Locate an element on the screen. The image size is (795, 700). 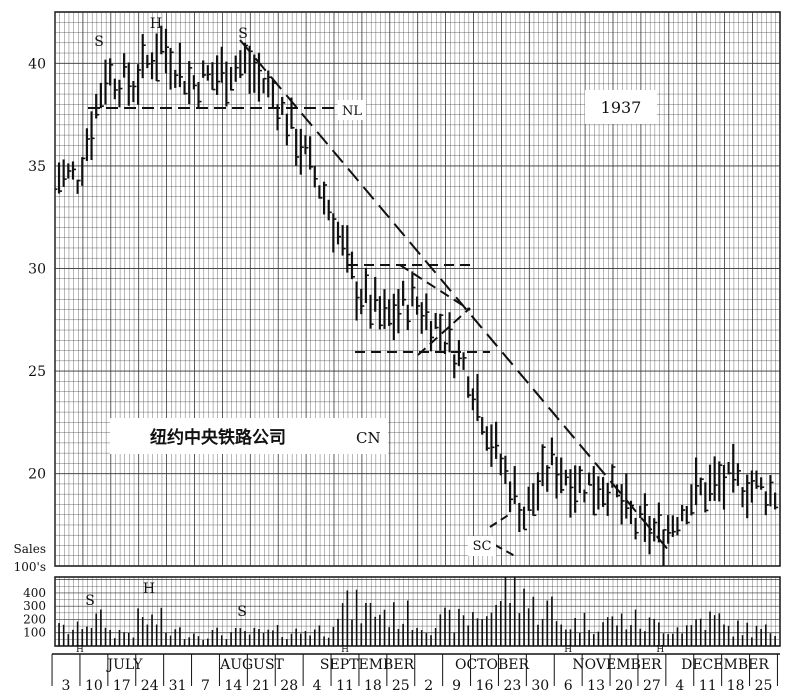
week-date-label: 10 is located at coordinates (94, 686).